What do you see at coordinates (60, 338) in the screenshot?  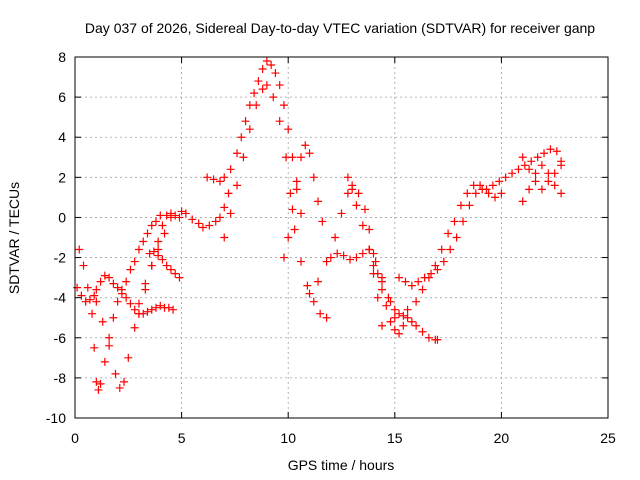 I see `y-tick-label: -6` at bounding box center [60, 338].